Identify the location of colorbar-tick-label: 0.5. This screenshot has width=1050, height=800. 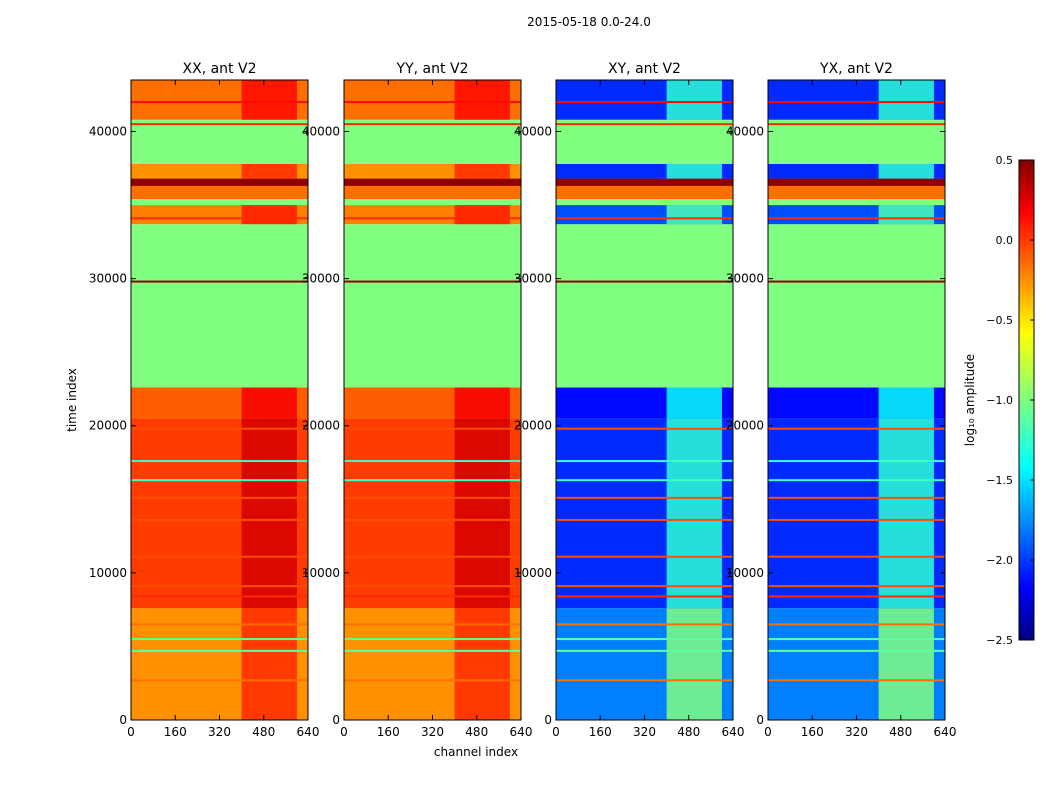
(1005, 160).